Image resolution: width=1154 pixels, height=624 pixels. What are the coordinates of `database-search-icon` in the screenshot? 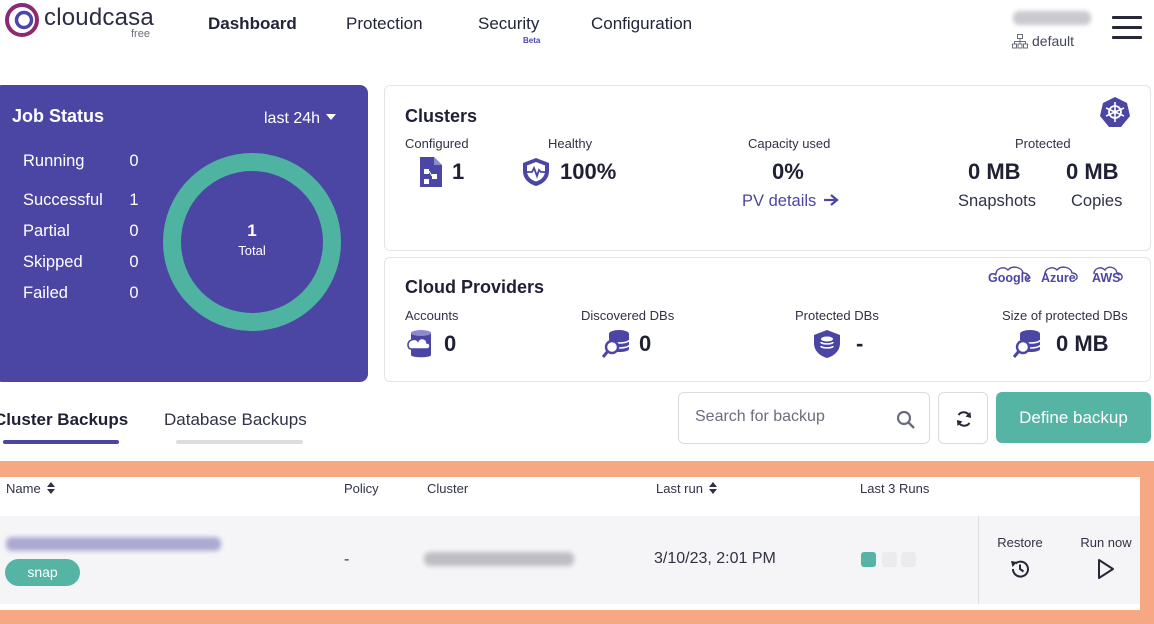 It's located at (1027, 344).